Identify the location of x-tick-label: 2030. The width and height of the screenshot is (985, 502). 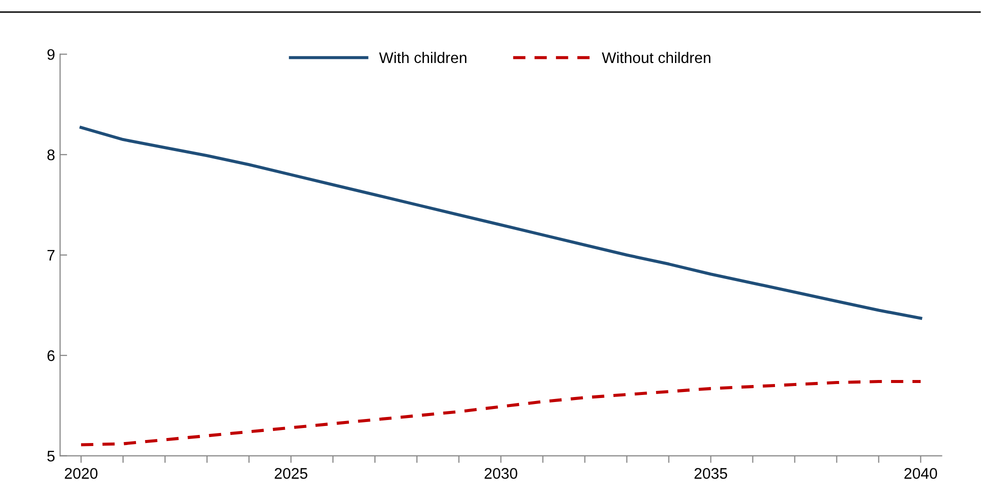
(501, 473).